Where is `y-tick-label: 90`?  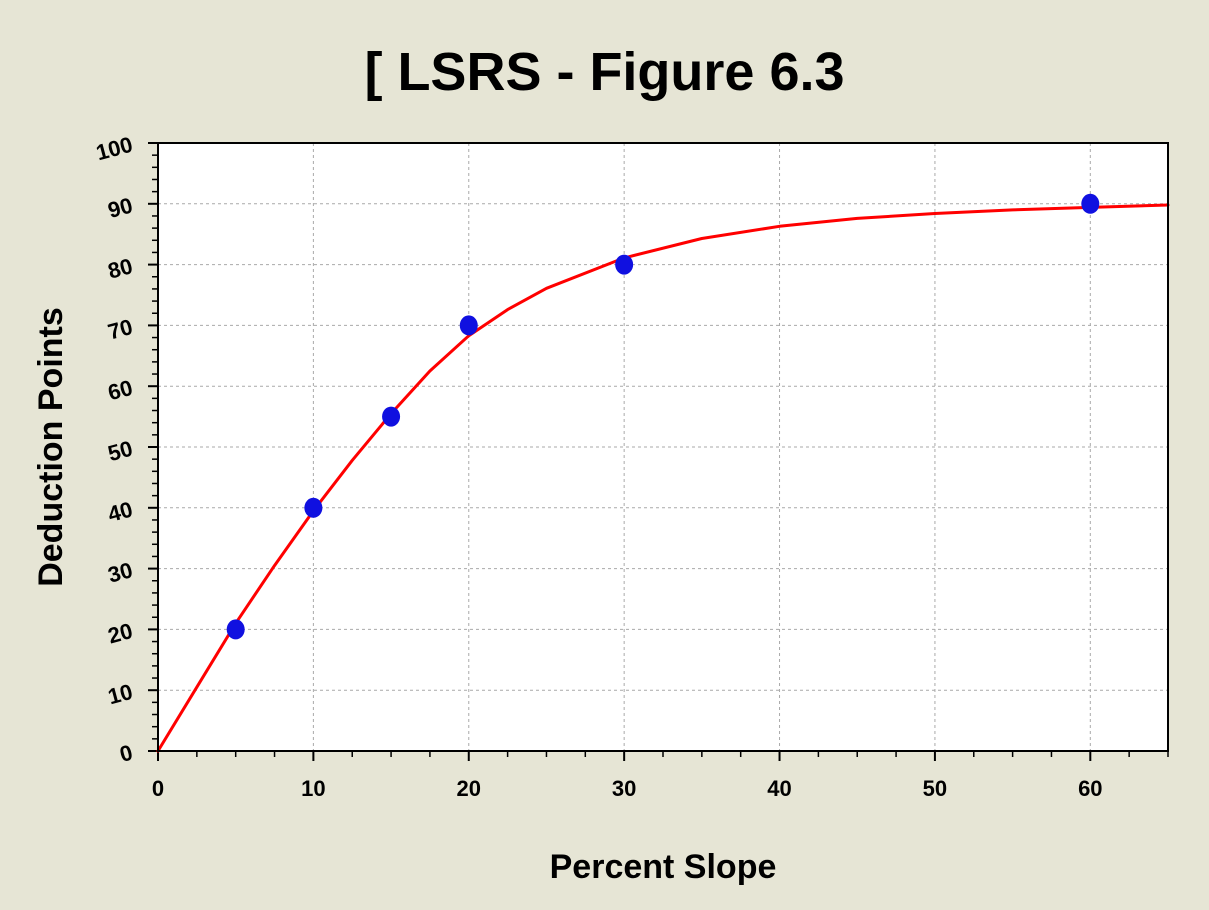 y-tick-label: 90 is located at coordinates (120, 207).